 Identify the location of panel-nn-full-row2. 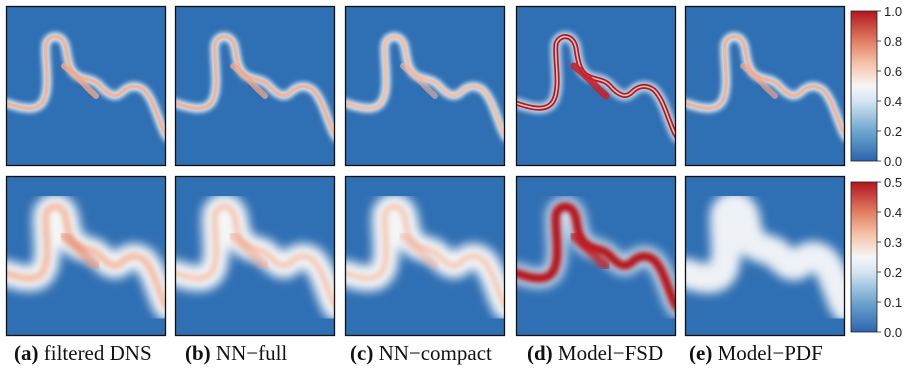
(255, 256).